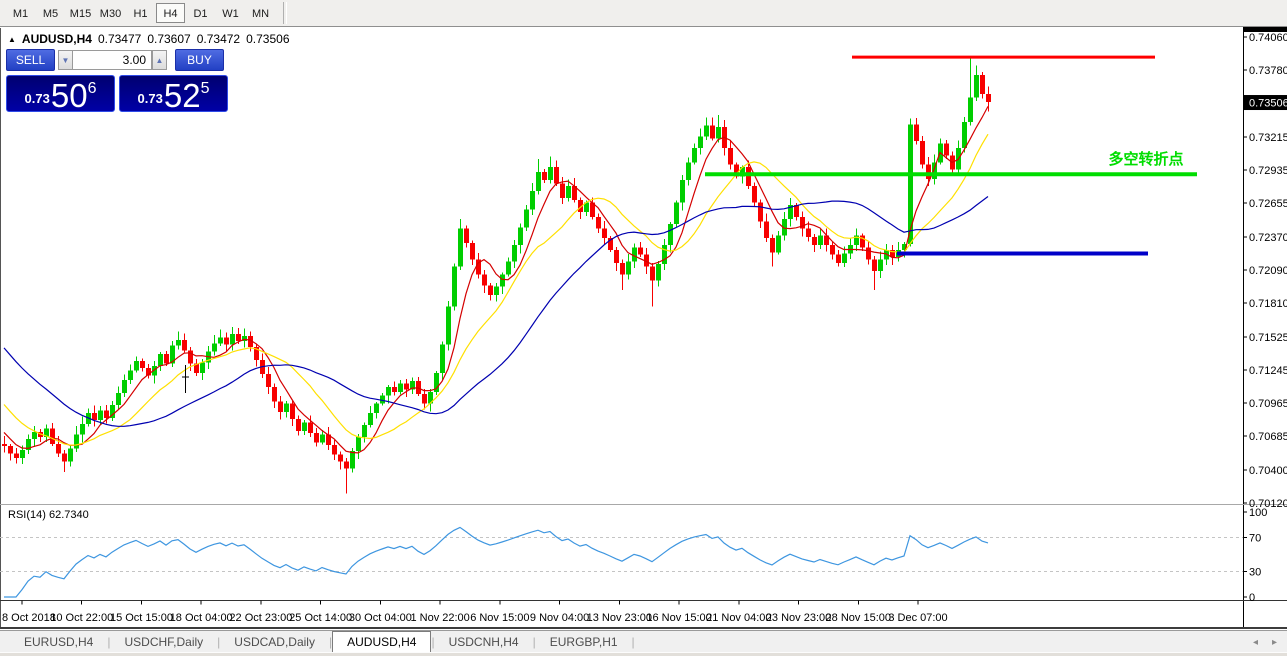  Describe the element at coordinates (260, 14) in the screenshot. I see `timeframe-button-MN: MN` at that location.